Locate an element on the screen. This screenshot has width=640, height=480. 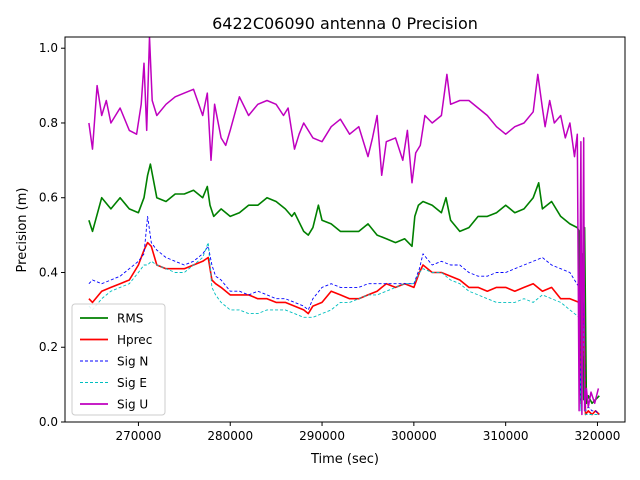
legend-label: RMS is located at coordinates (130, 319).